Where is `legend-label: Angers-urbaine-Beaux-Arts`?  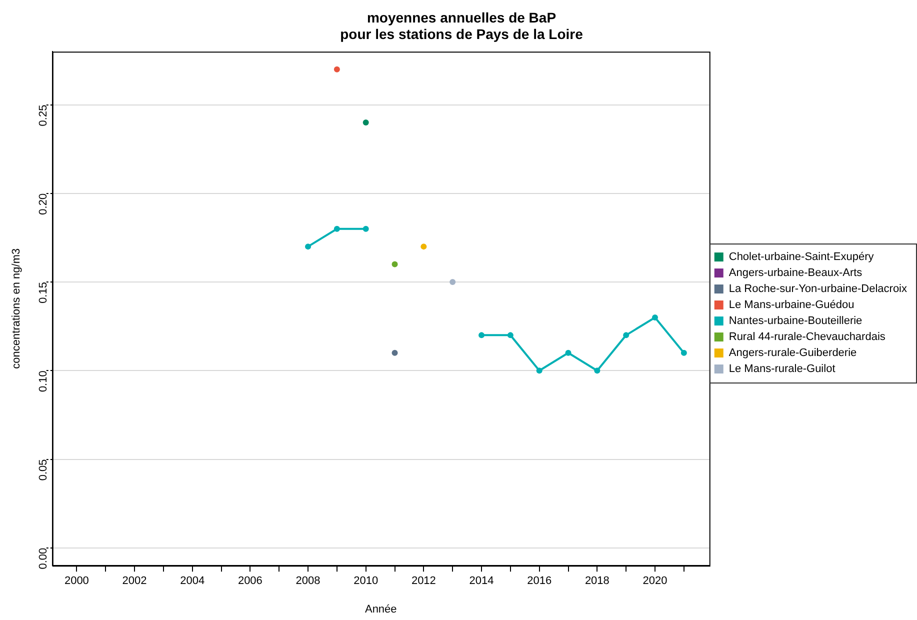
legend-label: Angers-urbaine-Beaux-Arts is located at coordinates (795, 273).